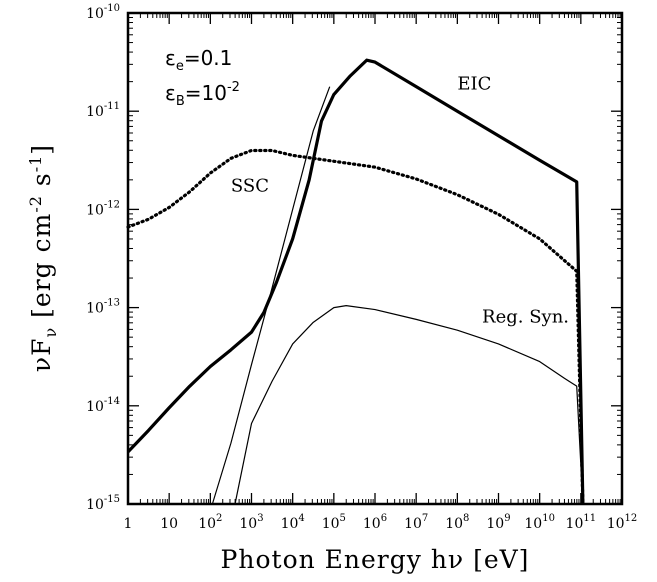 This screenshot has width=657, height=582. Describe the element at coordinates (112, 499) in the screenshot. I see `y-tick-label-exp: -15` at that location.